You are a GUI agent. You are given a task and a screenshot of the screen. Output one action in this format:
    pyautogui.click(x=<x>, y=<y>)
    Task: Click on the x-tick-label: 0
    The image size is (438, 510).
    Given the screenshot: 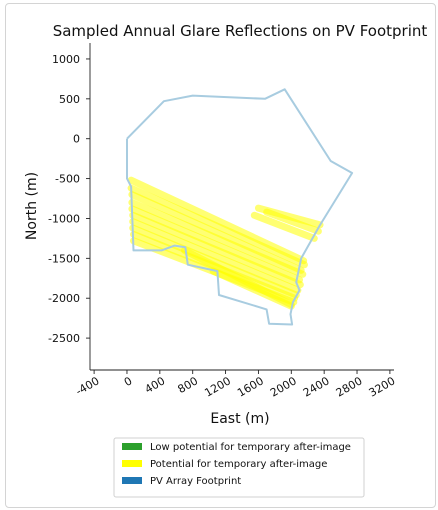 What is the action you would take?
    pyautogui.click(x=128, y=381)
    